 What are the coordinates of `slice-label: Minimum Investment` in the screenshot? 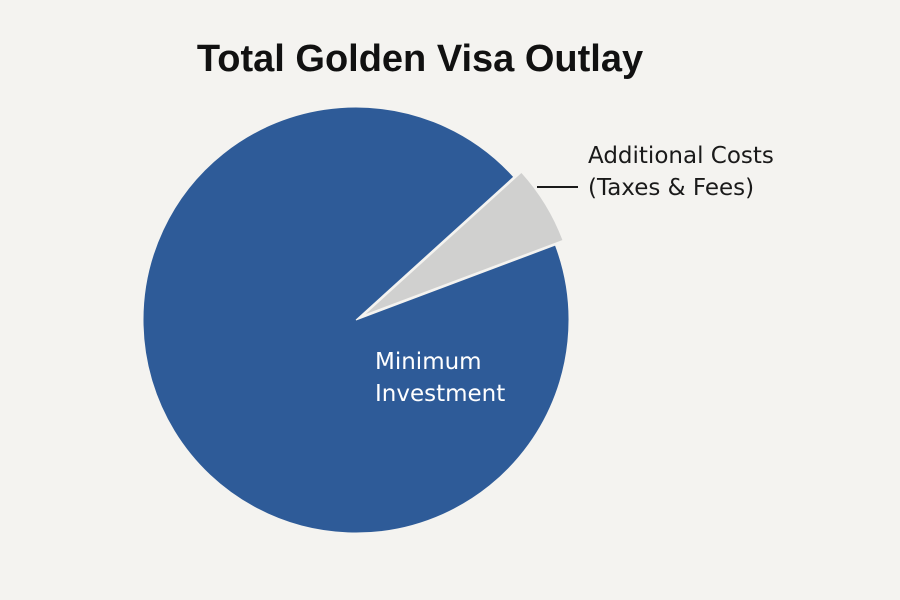 It's located at (440, 378).